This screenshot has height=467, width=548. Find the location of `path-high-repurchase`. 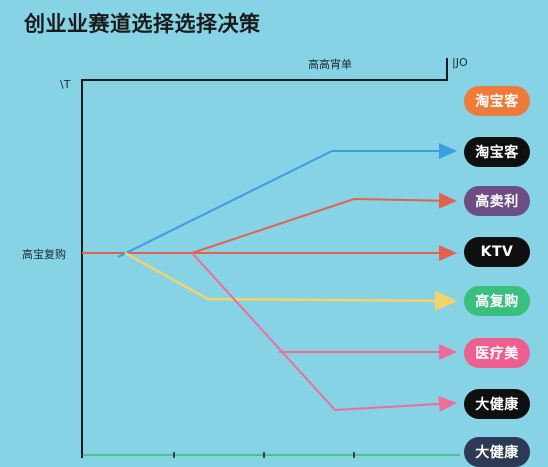

path-high-repurchase is located at coordinates (291, 281).